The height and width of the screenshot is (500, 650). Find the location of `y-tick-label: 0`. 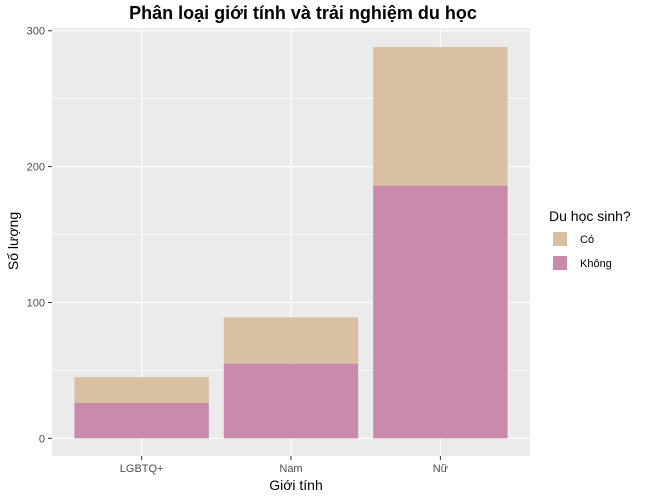

y-tick-label: 0 is located at coordinates (42, 439).